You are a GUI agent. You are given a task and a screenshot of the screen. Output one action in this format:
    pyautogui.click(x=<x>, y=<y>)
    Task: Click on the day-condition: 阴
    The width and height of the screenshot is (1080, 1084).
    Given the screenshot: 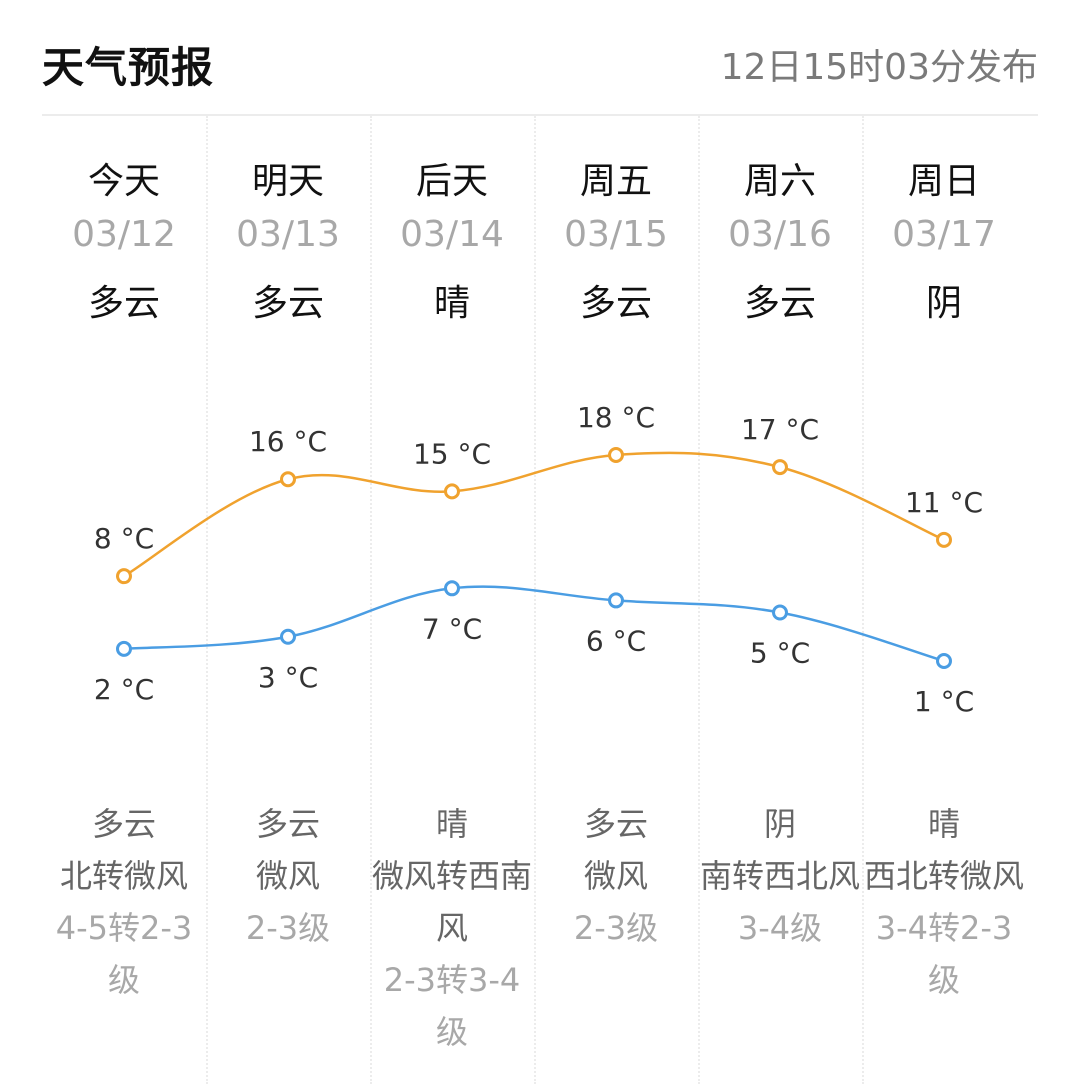 What is the action you would take?
    pyautogui.click(x=943, y=303)
    